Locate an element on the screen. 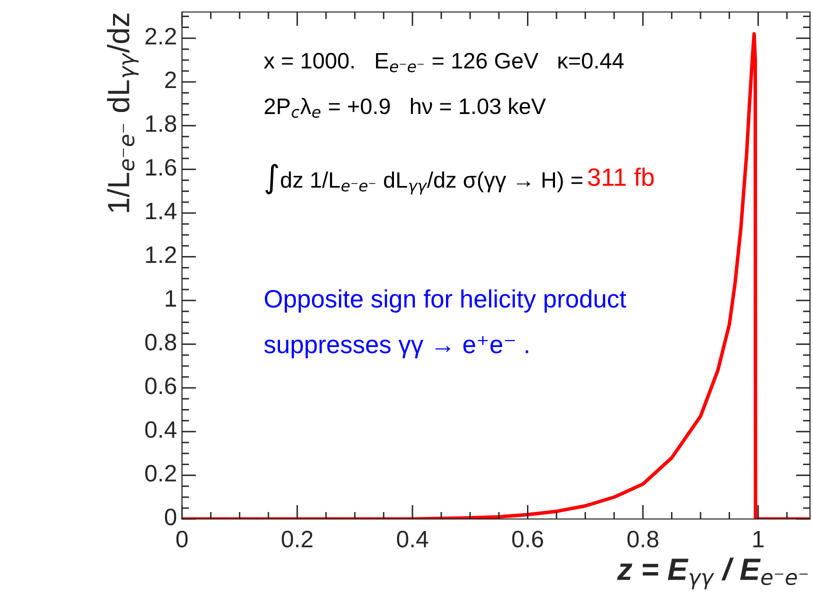 This screenshot has height=598, width=813. y-tick-label: 1.4 is located at coordinates (161, 211).